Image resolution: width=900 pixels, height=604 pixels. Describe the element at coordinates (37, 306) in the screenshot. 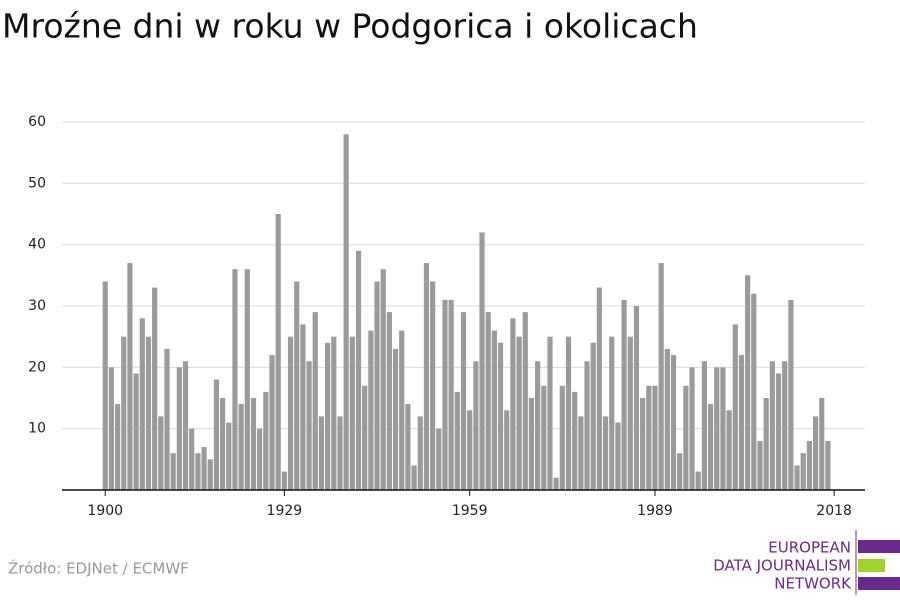

I see `y-tick-label: 30` at that location.